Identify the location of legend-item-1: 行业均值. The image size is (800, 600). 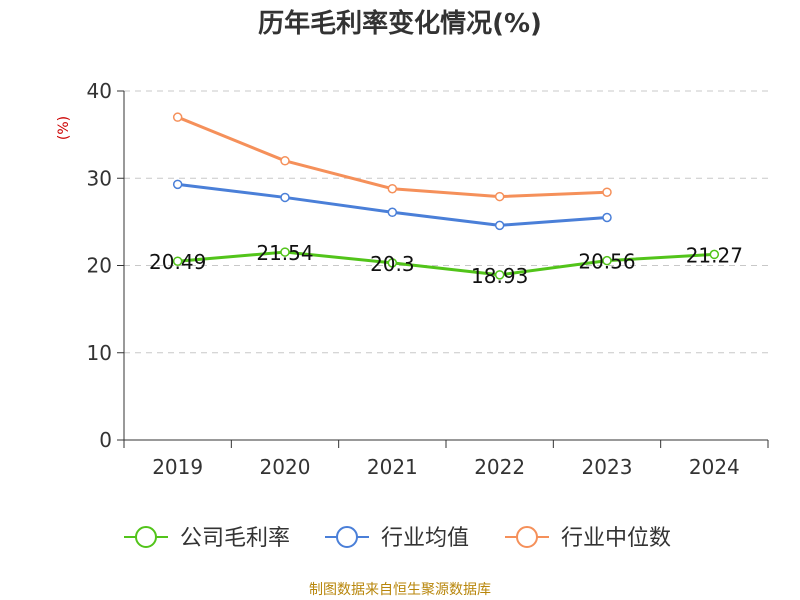
(397, 538).